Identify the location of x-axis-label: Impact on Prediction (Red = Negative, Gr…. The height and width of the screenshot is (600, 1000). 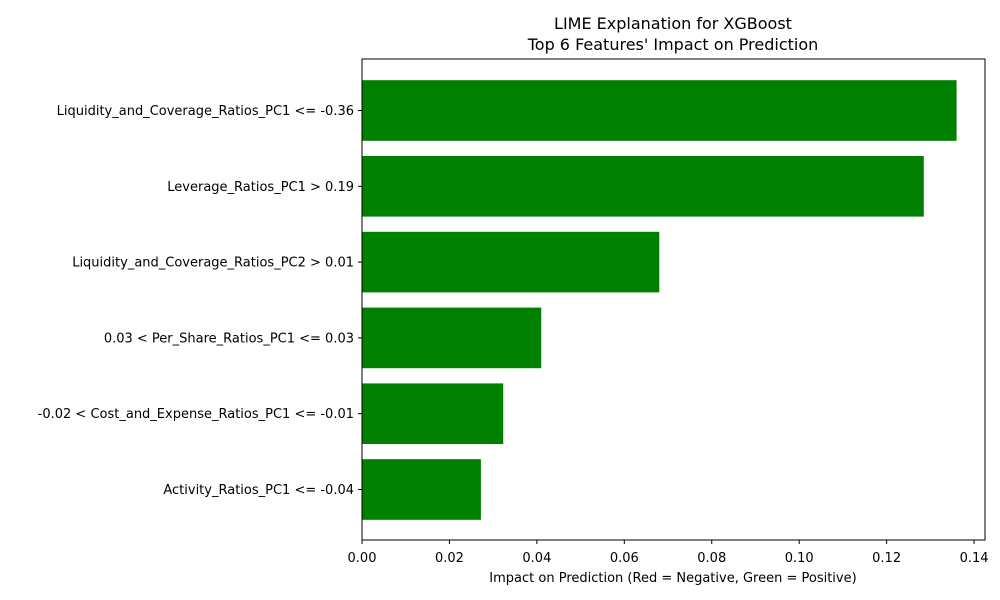
(672, 578).